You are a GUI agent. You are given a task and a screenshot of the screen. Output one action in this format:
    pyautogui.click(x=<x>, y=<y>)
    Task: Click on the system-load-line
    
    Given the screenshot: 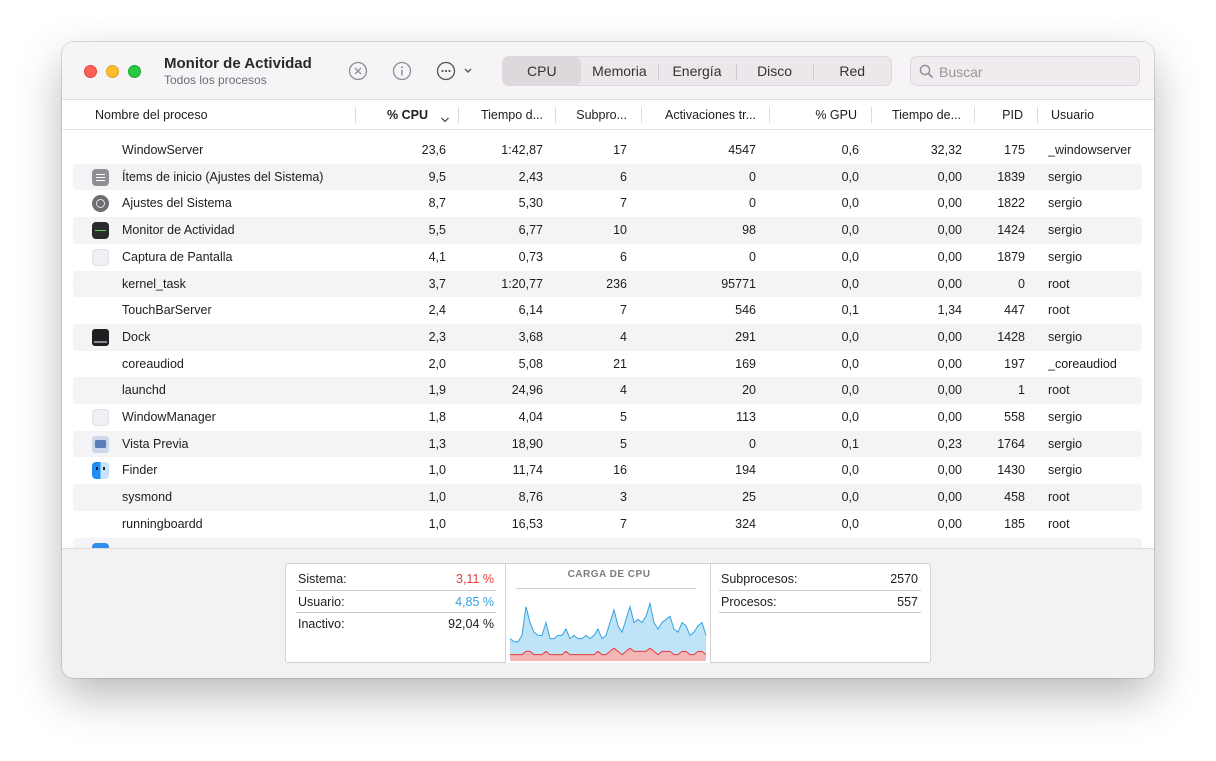 What is the action you would take?
    pyautogui.click(x=608, y=651)
    